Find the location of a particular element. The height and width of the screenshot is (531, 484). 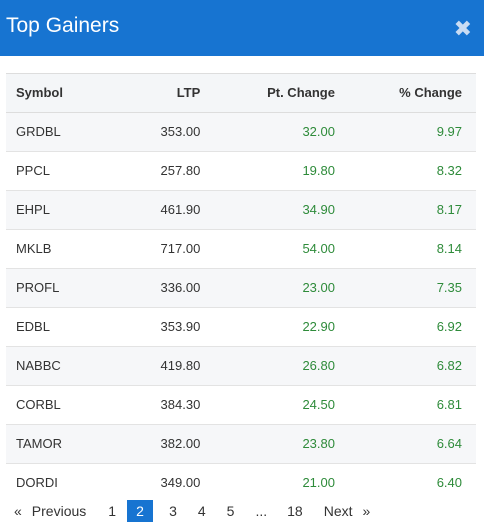

cell-pct-change: 6.40 is located at coordinates (449, 483).